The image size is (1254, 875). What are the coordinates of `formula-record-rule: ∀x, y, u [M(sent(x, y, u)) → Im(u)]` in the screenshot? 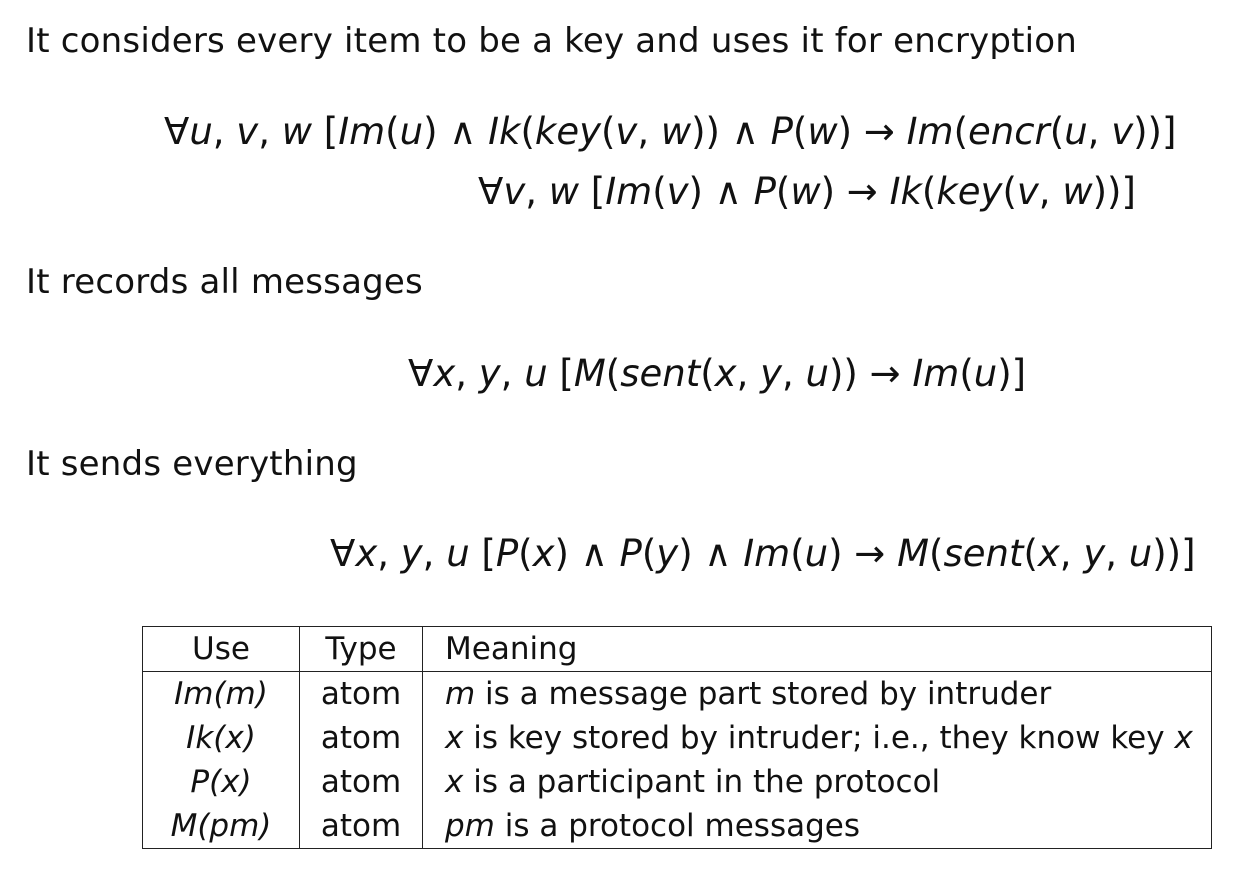 It's located at (717, 373).